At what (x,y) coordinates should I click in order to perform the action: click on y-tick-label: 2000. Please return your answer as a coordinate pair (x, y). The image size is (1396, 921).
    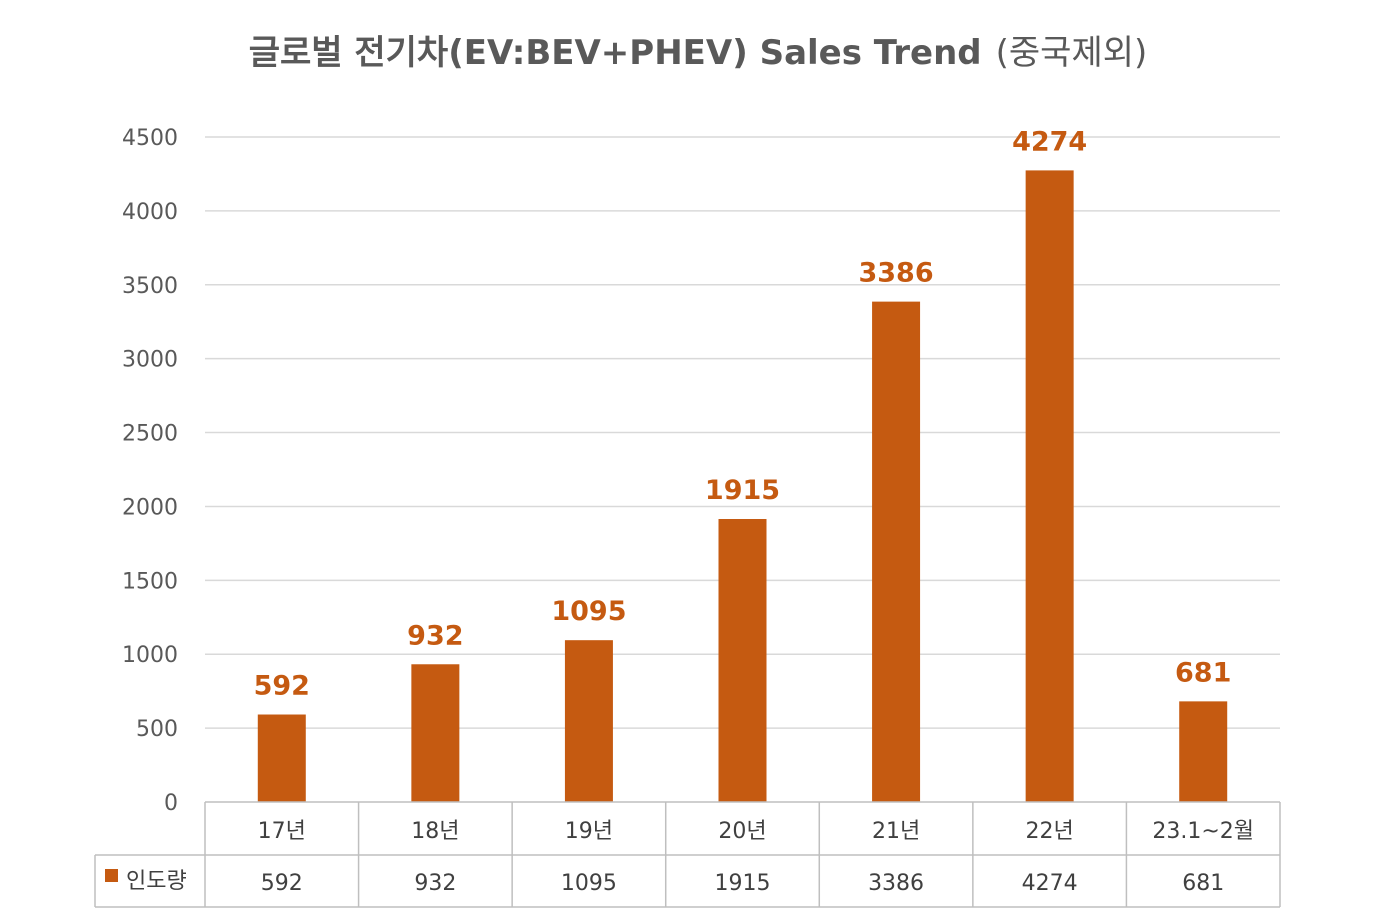
    Looking at the image, I should click on (150, 507).